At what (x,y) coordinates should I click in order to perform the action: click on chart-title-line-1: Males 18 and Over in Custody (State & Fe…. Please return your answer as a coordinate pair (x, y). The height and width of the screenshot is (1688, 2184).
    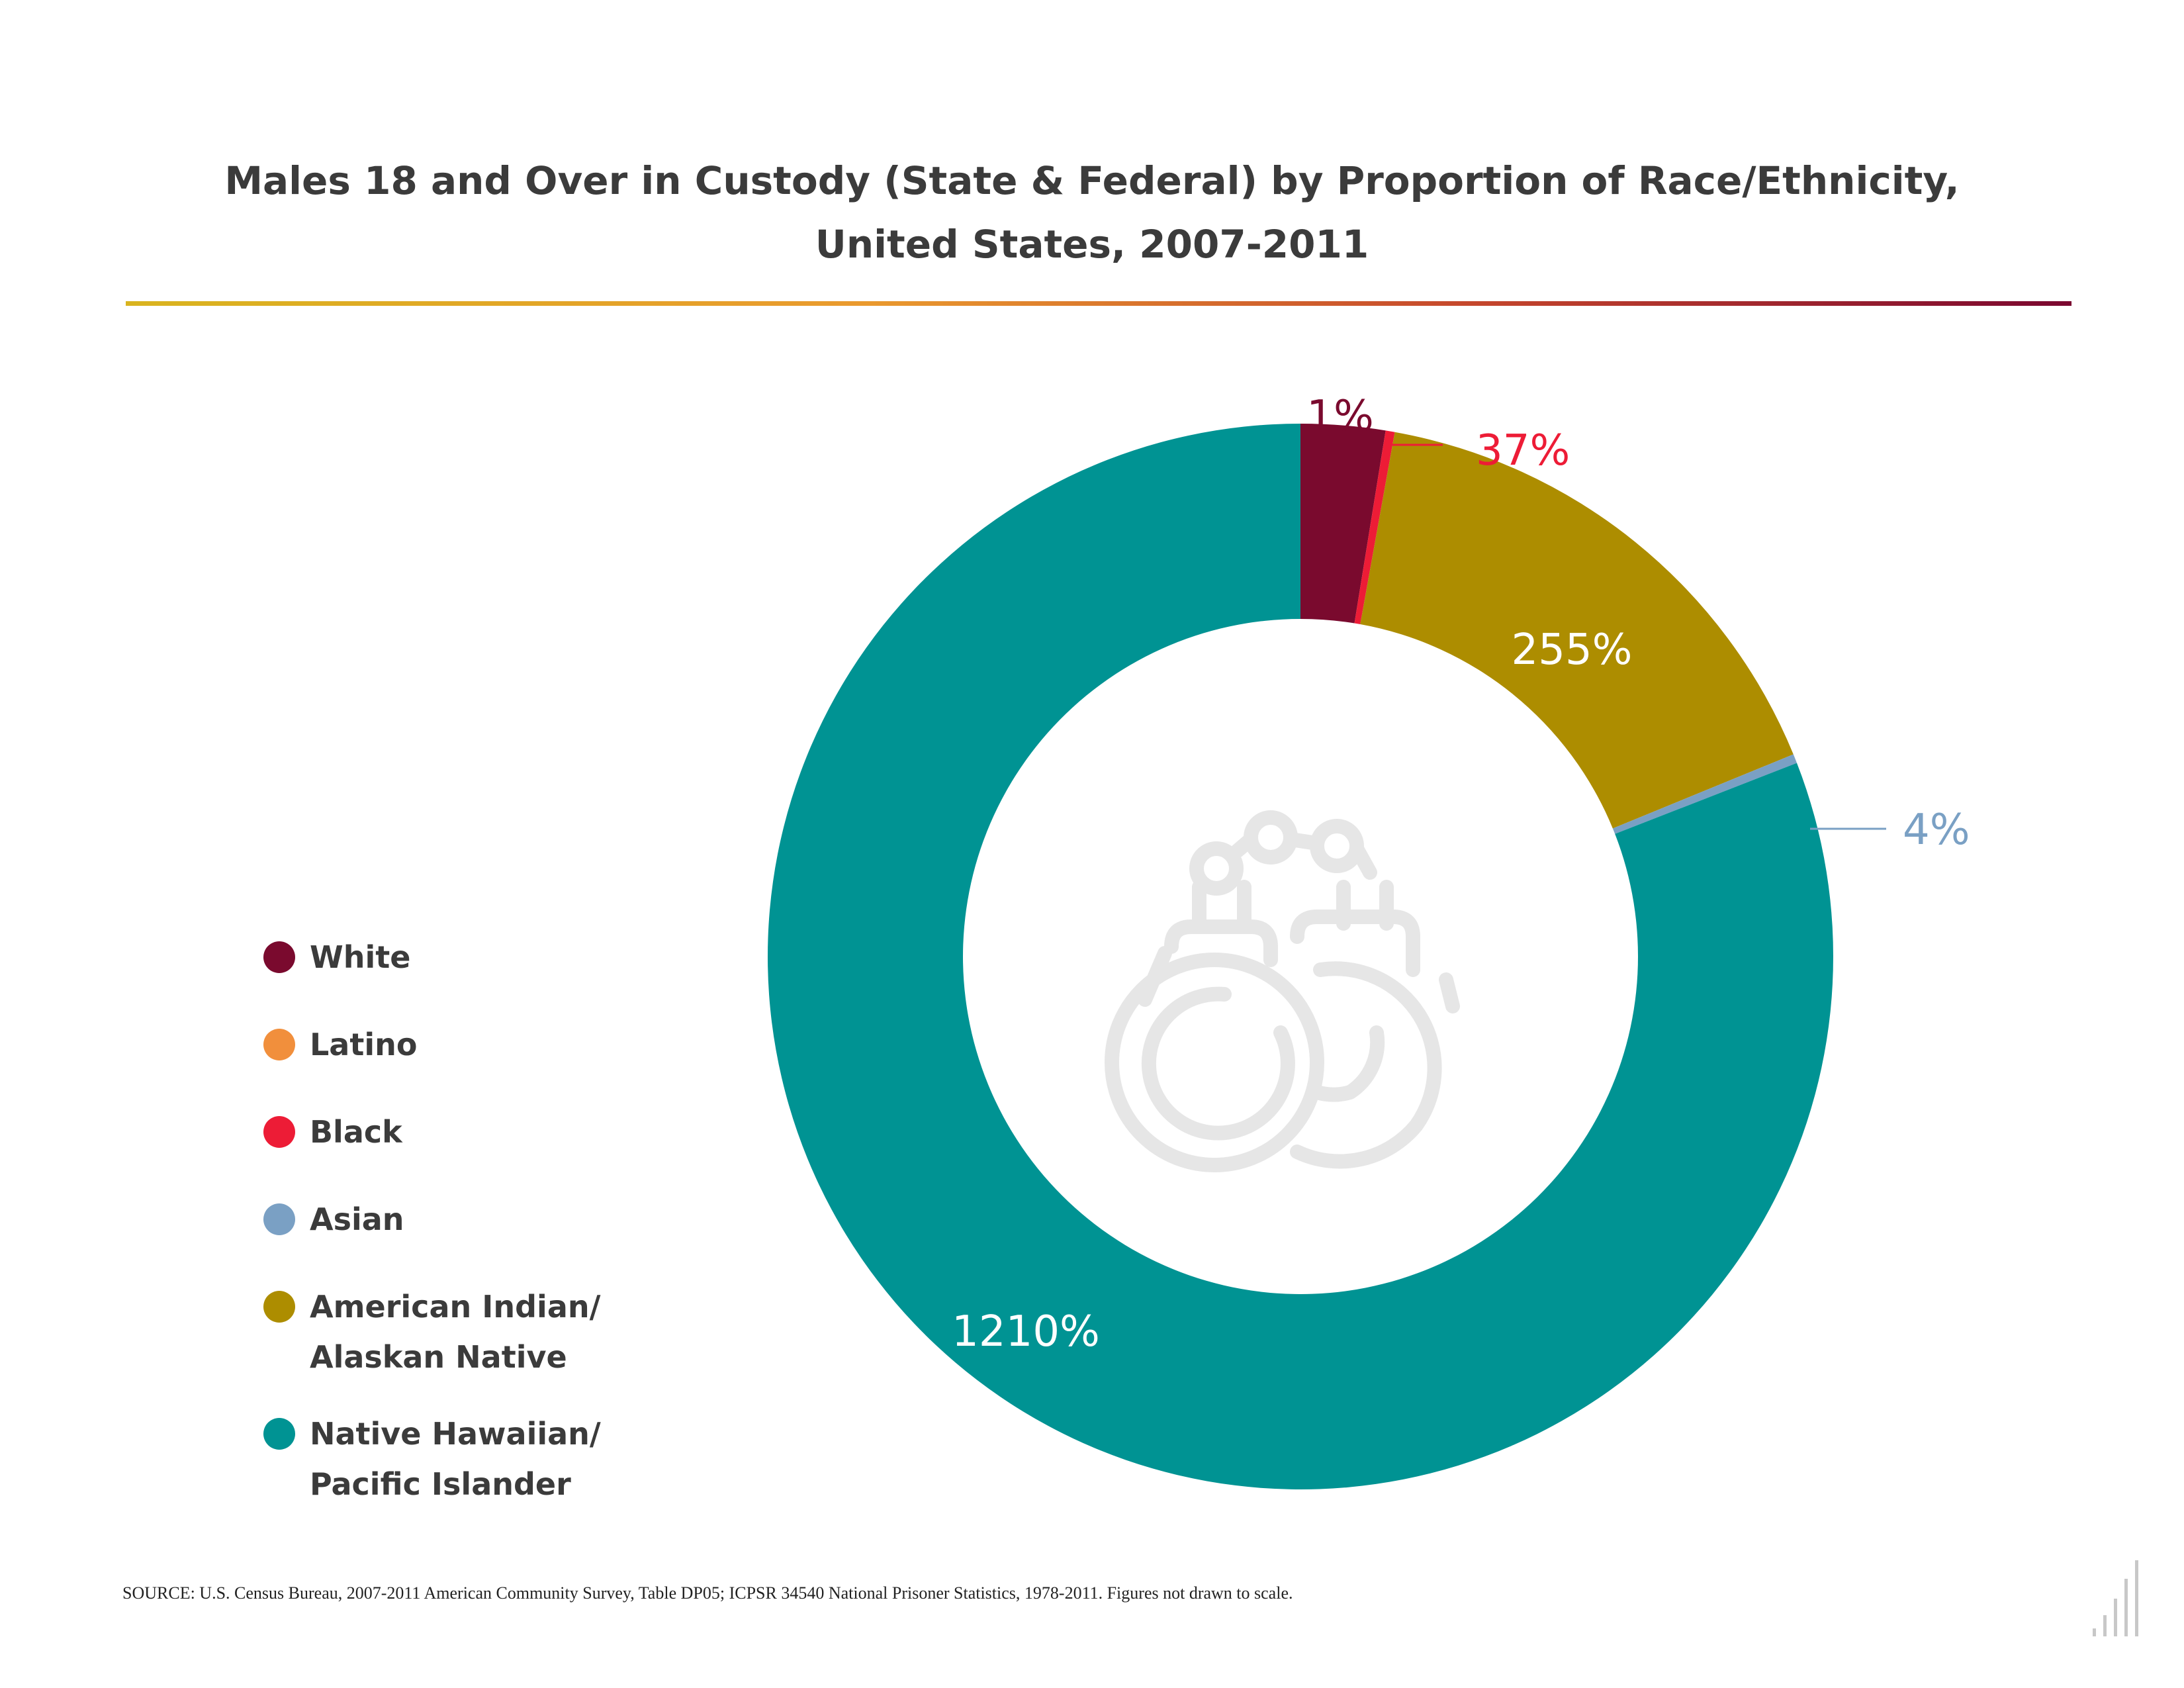
    Looking at the image, I should click on (1092, 180).